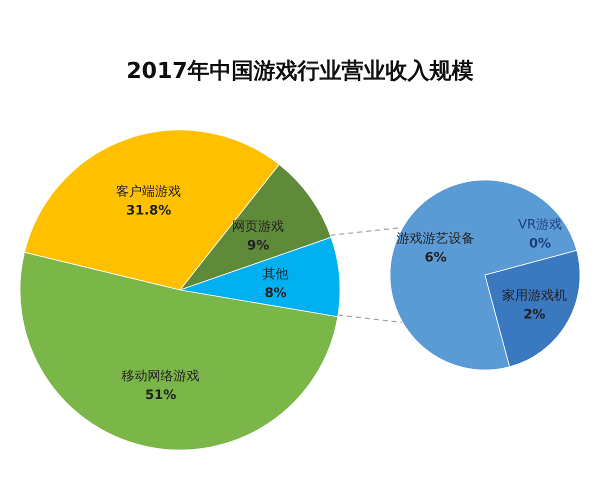  What do you see at coordinates (435, 258) in the screenshot?
I see `data-label: 6%` at bounding box center [435, 258].